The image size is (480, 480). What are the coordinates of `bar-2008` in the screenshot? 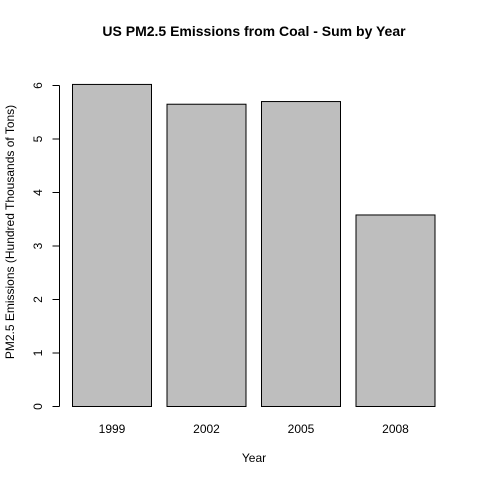 It's located at (395, 310).